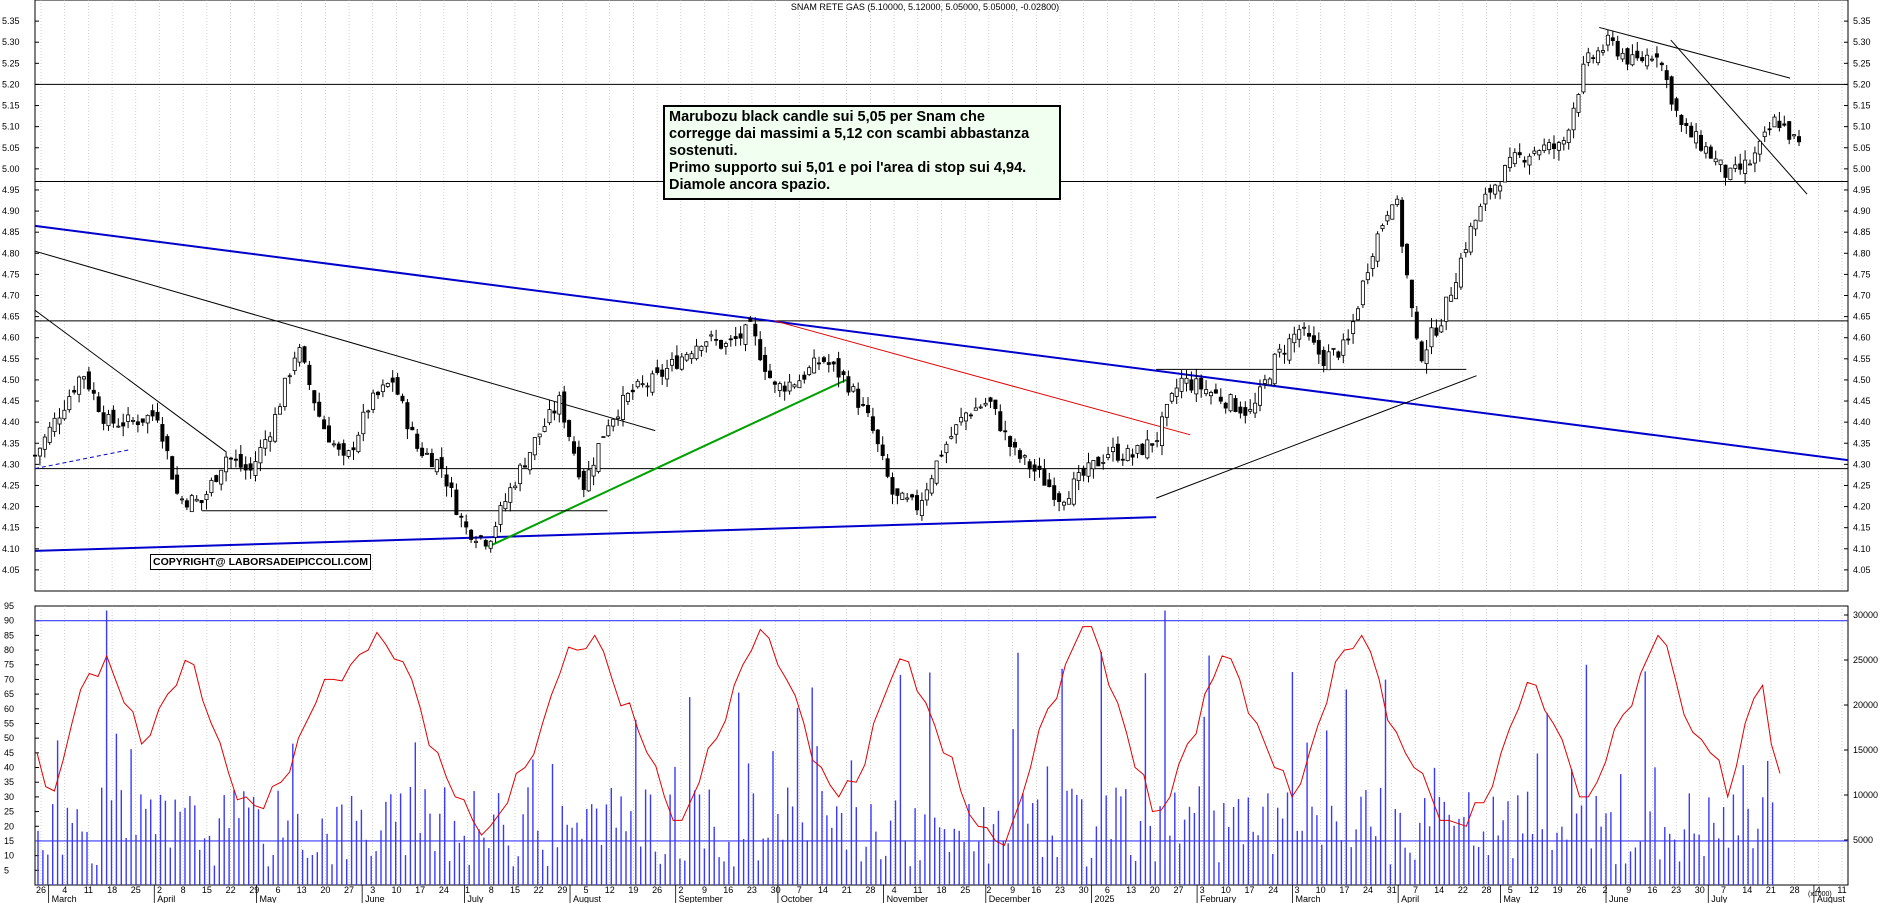  What do you see at coordinates (375, 898) in the screenshot?
I see `x-month-label: June` at bounding box center [375, 898].